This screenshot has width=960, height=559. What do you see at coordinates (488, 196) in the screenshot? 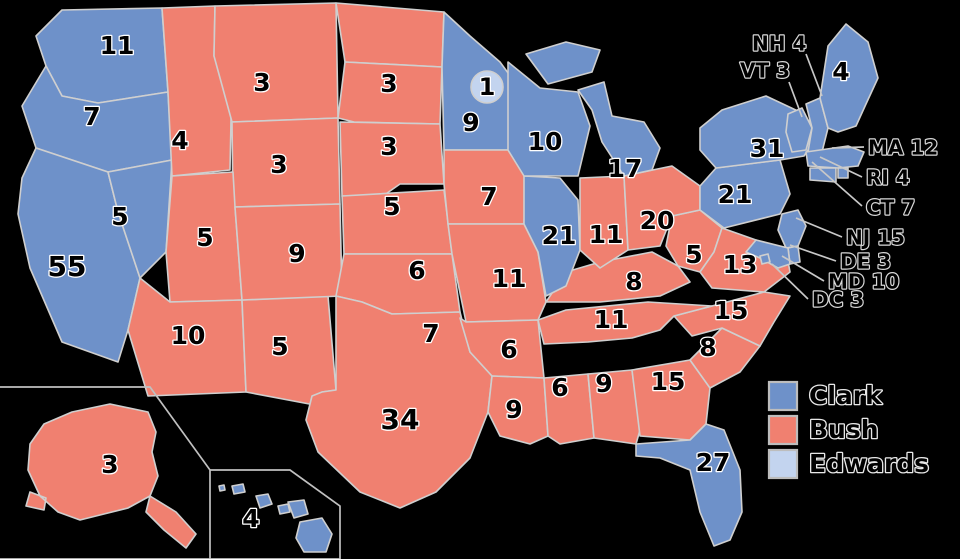
I see `ev-label-ia: 7` at bounding box center [488, 196].